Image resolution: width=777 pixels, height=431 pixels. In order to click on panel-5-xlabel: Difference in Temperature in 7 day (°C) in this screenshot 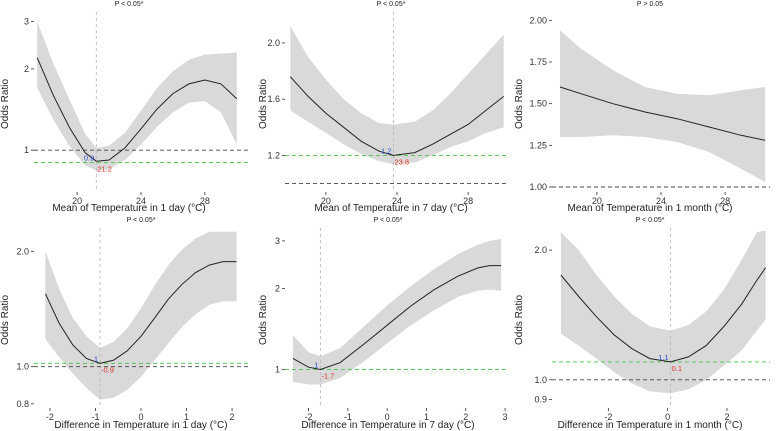, I will do `click(387, 425)`.